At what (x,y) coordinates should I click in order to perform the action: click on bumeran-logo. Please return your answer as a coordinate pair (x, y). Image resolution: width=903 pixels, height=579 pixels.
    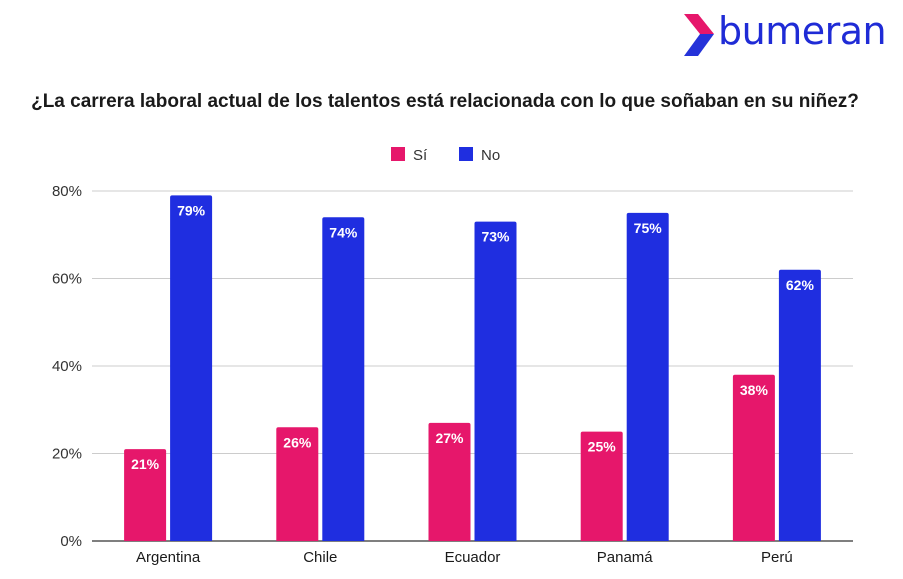
    Looking at the image, I should click on (699, 35).